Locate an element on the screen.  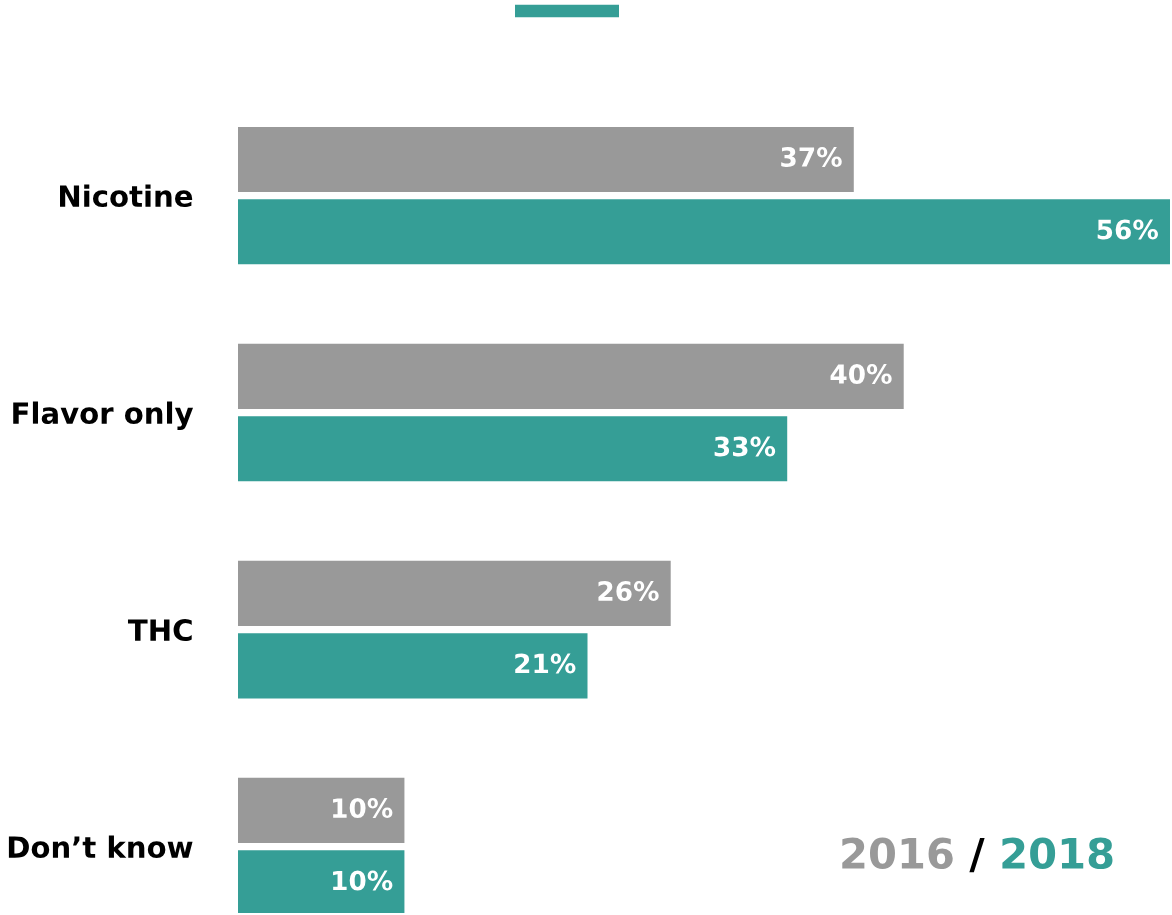
y-tick-label: Don’t know is located at coordinates (100, 847).